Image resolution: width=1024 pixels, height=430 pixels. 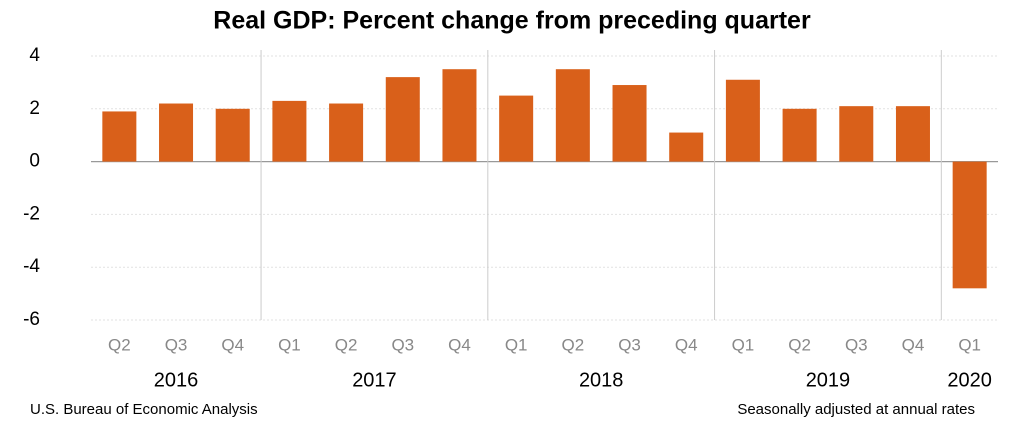 What do you see at coordinates (34, 108) in the screenshot?
I see `y-tick-label: 2` at bounding box center [34, 108].